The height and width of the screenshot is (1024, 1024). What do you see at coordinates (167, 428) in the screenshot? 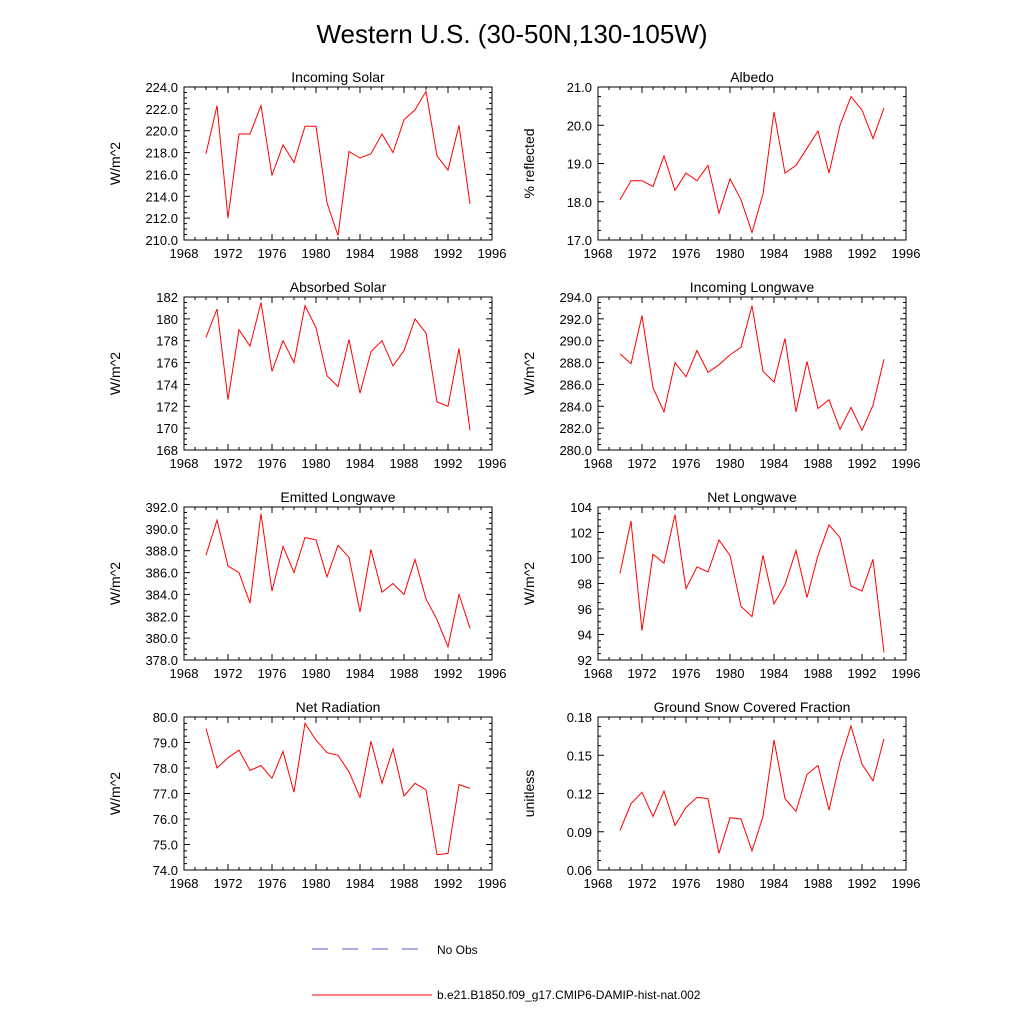
I see `y-tick-label: 170` at bounding box center [167, 428].